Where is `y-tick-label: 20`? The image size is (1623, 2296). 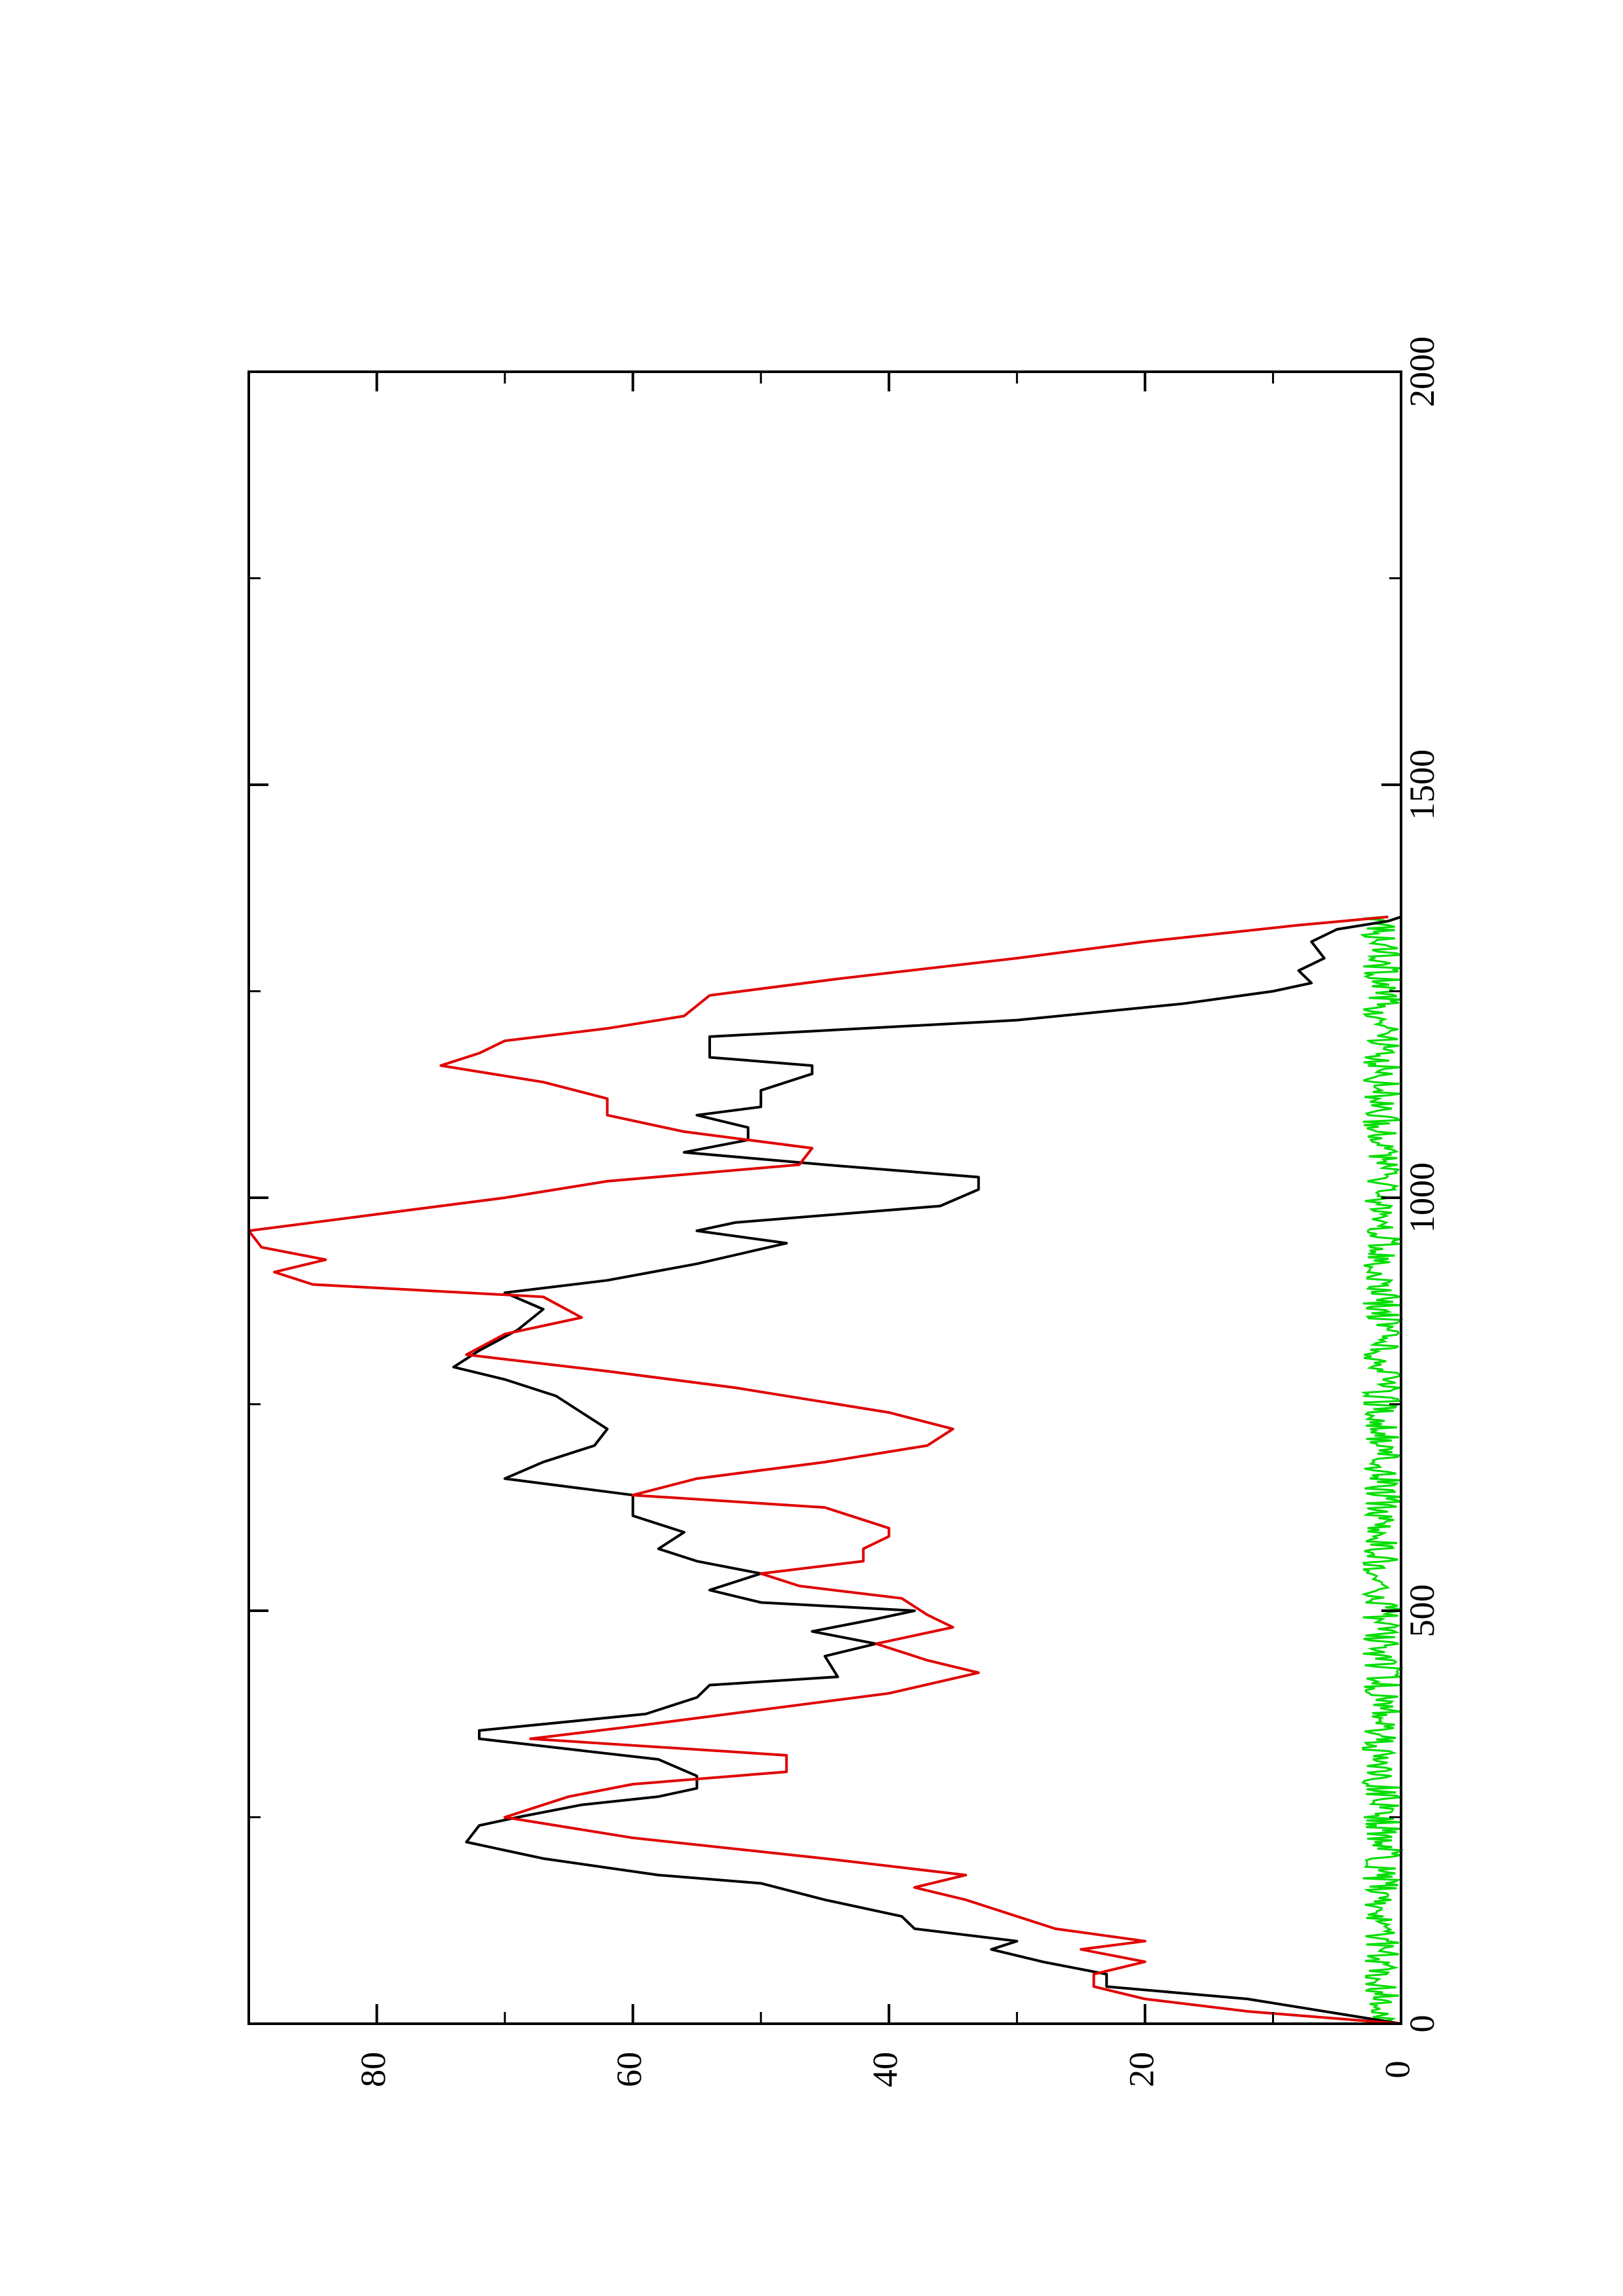 y-tick-label: 20 is located at coordinates (1141, 2069).